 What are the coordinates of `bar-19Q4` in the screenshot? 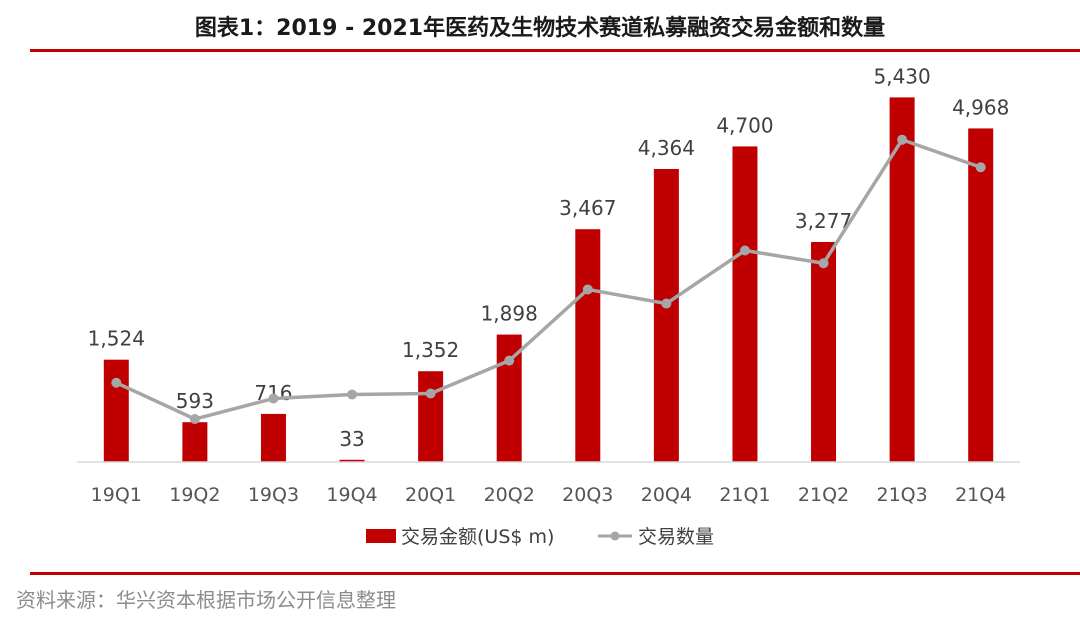 It's located at (352, 460).